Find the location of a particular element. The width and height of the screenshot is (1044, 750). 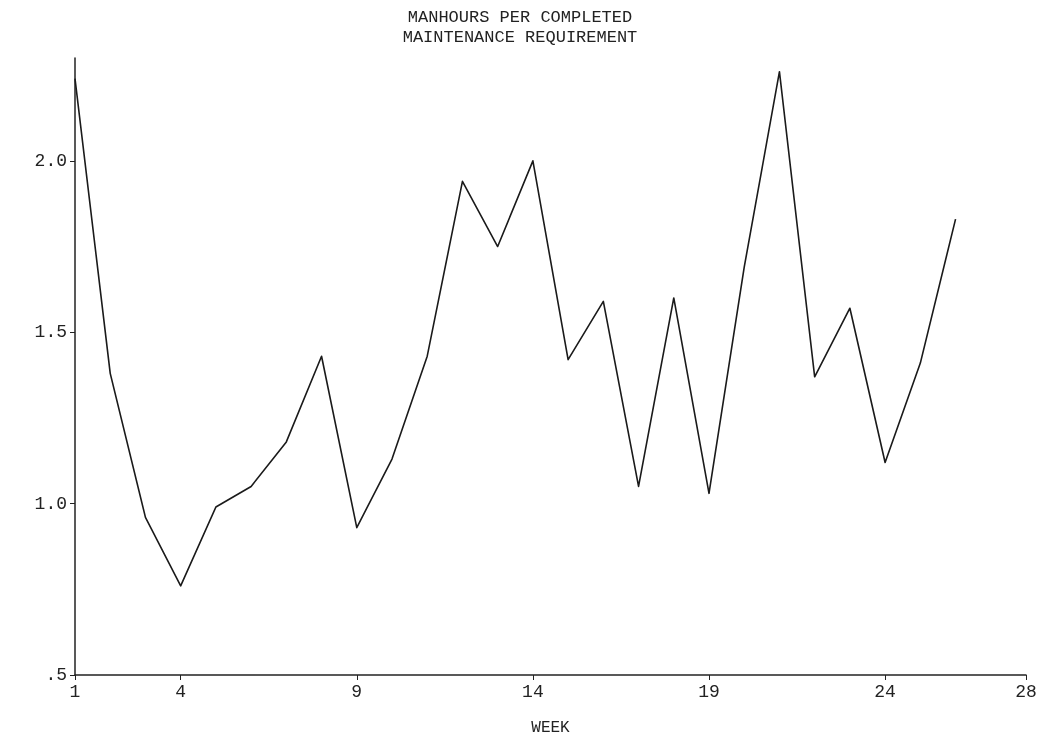

x-tick-label: 9 is located at coordinates (357, 692).